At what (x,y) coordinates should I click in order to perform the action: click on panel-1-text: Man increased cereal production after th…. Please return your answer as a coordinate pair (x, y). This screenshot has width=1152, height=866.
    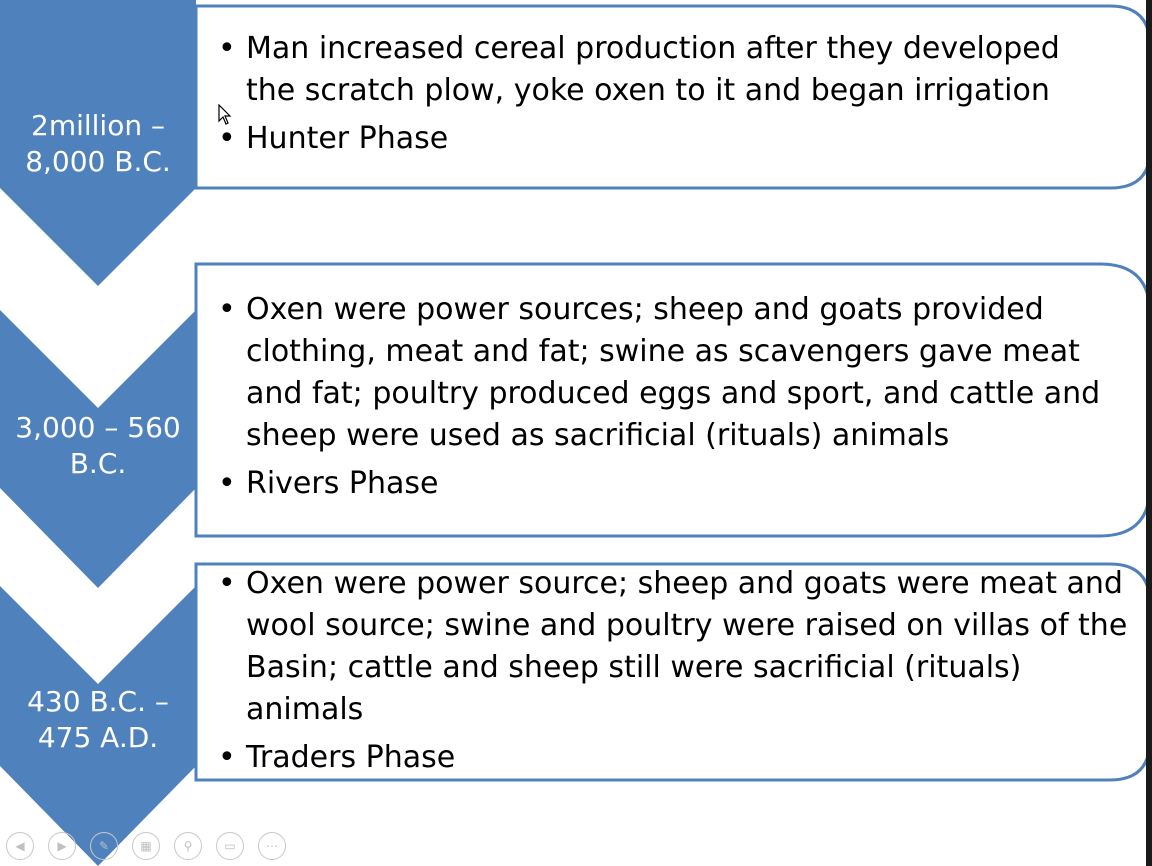
    Looking at the image, I should click on (668, 94).